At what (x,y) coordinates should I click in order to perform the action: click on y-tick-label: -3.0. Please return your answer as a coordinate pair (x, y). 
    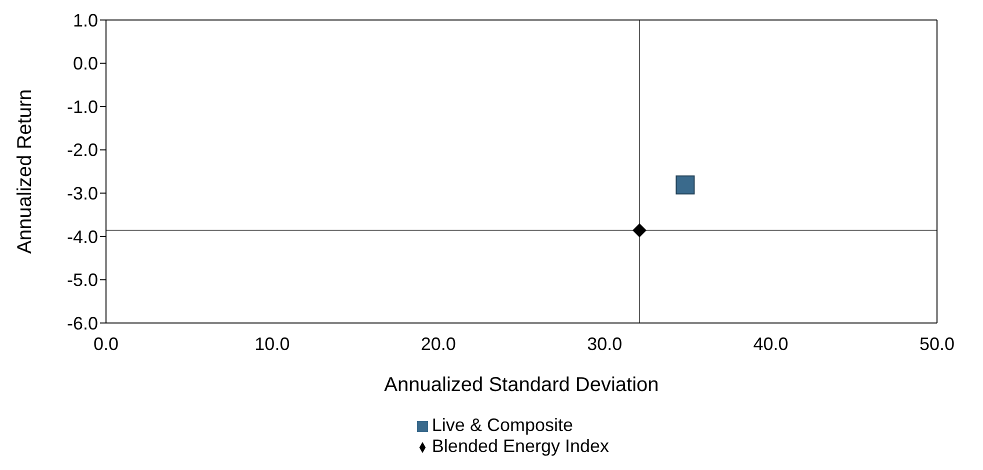
    Looking at the image, I should click on (82, 194).